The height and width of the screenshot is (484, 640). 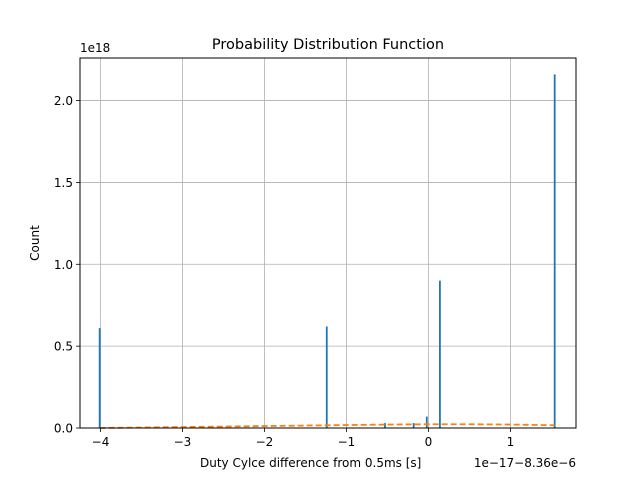 What do you see at coordinates (63, 265) in the screenshot?
I see `y-tick-label: 1.0` at bounding box center [63, 265].